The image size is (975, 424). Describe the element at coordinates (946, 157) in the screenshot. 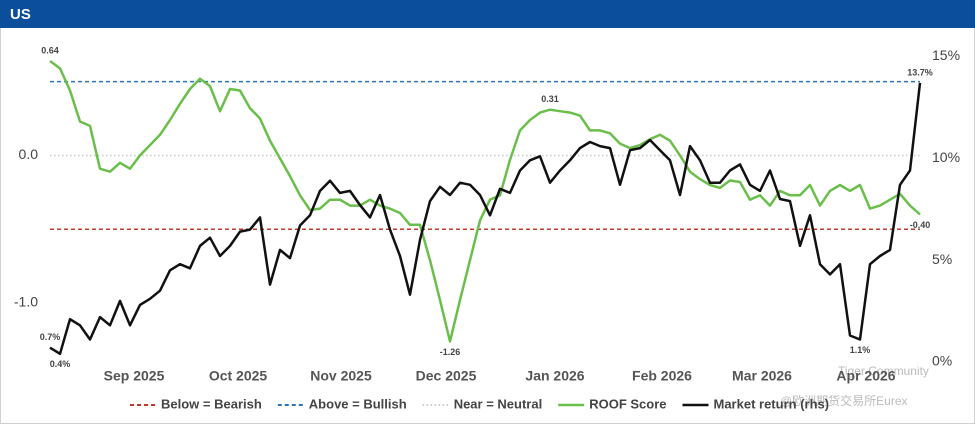

I see `y2-tick-label: 10%` at that location.